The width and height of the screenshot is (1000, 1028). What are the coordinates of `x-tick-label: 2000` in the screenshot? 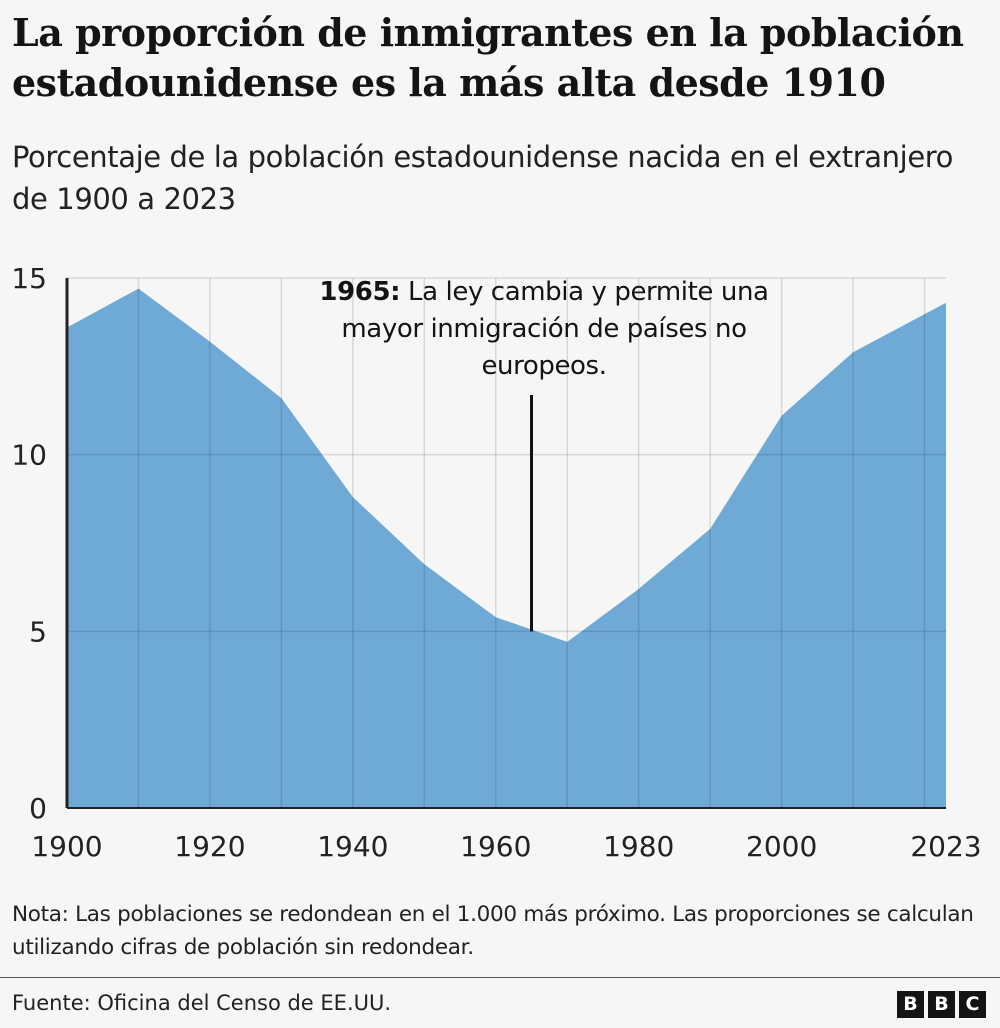 It's located at (781, 846).